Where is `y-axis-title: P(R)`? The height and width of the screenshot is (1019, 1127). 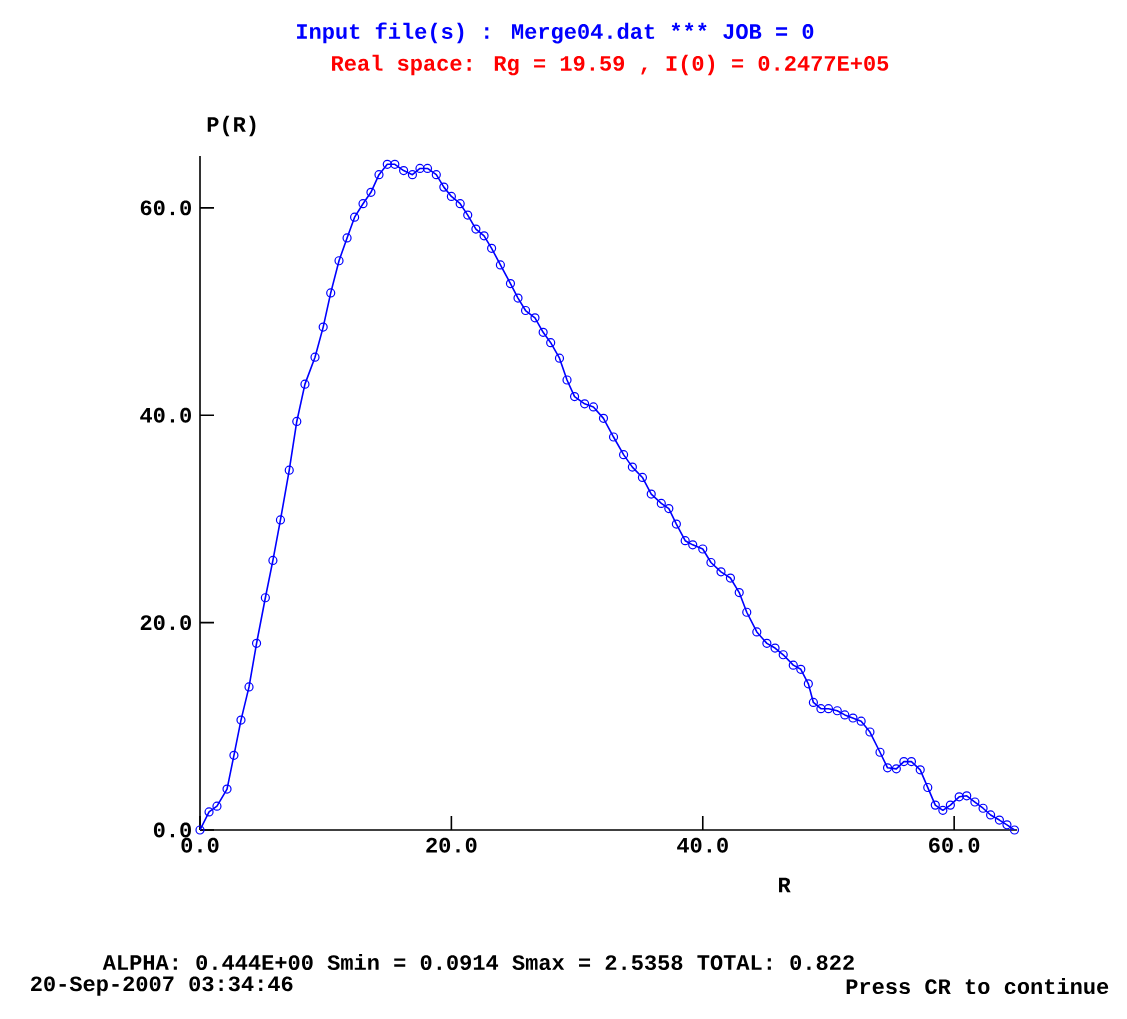 y-axis-title: P(R) is located at coordinates (231, 126).